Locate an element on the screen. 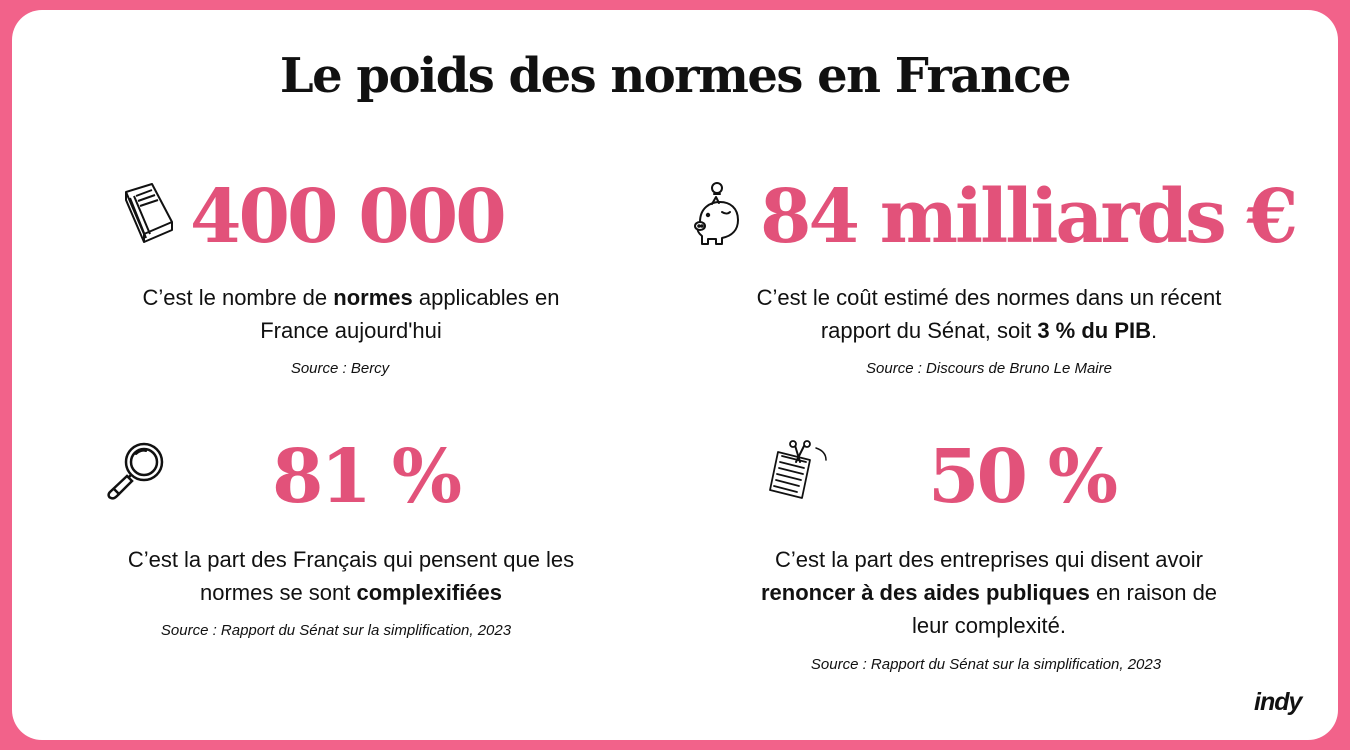 Image resolution: width=1350 pixels, height=750 pixels. description-emphasis: complexifiées is located at coordinates (429, 592).